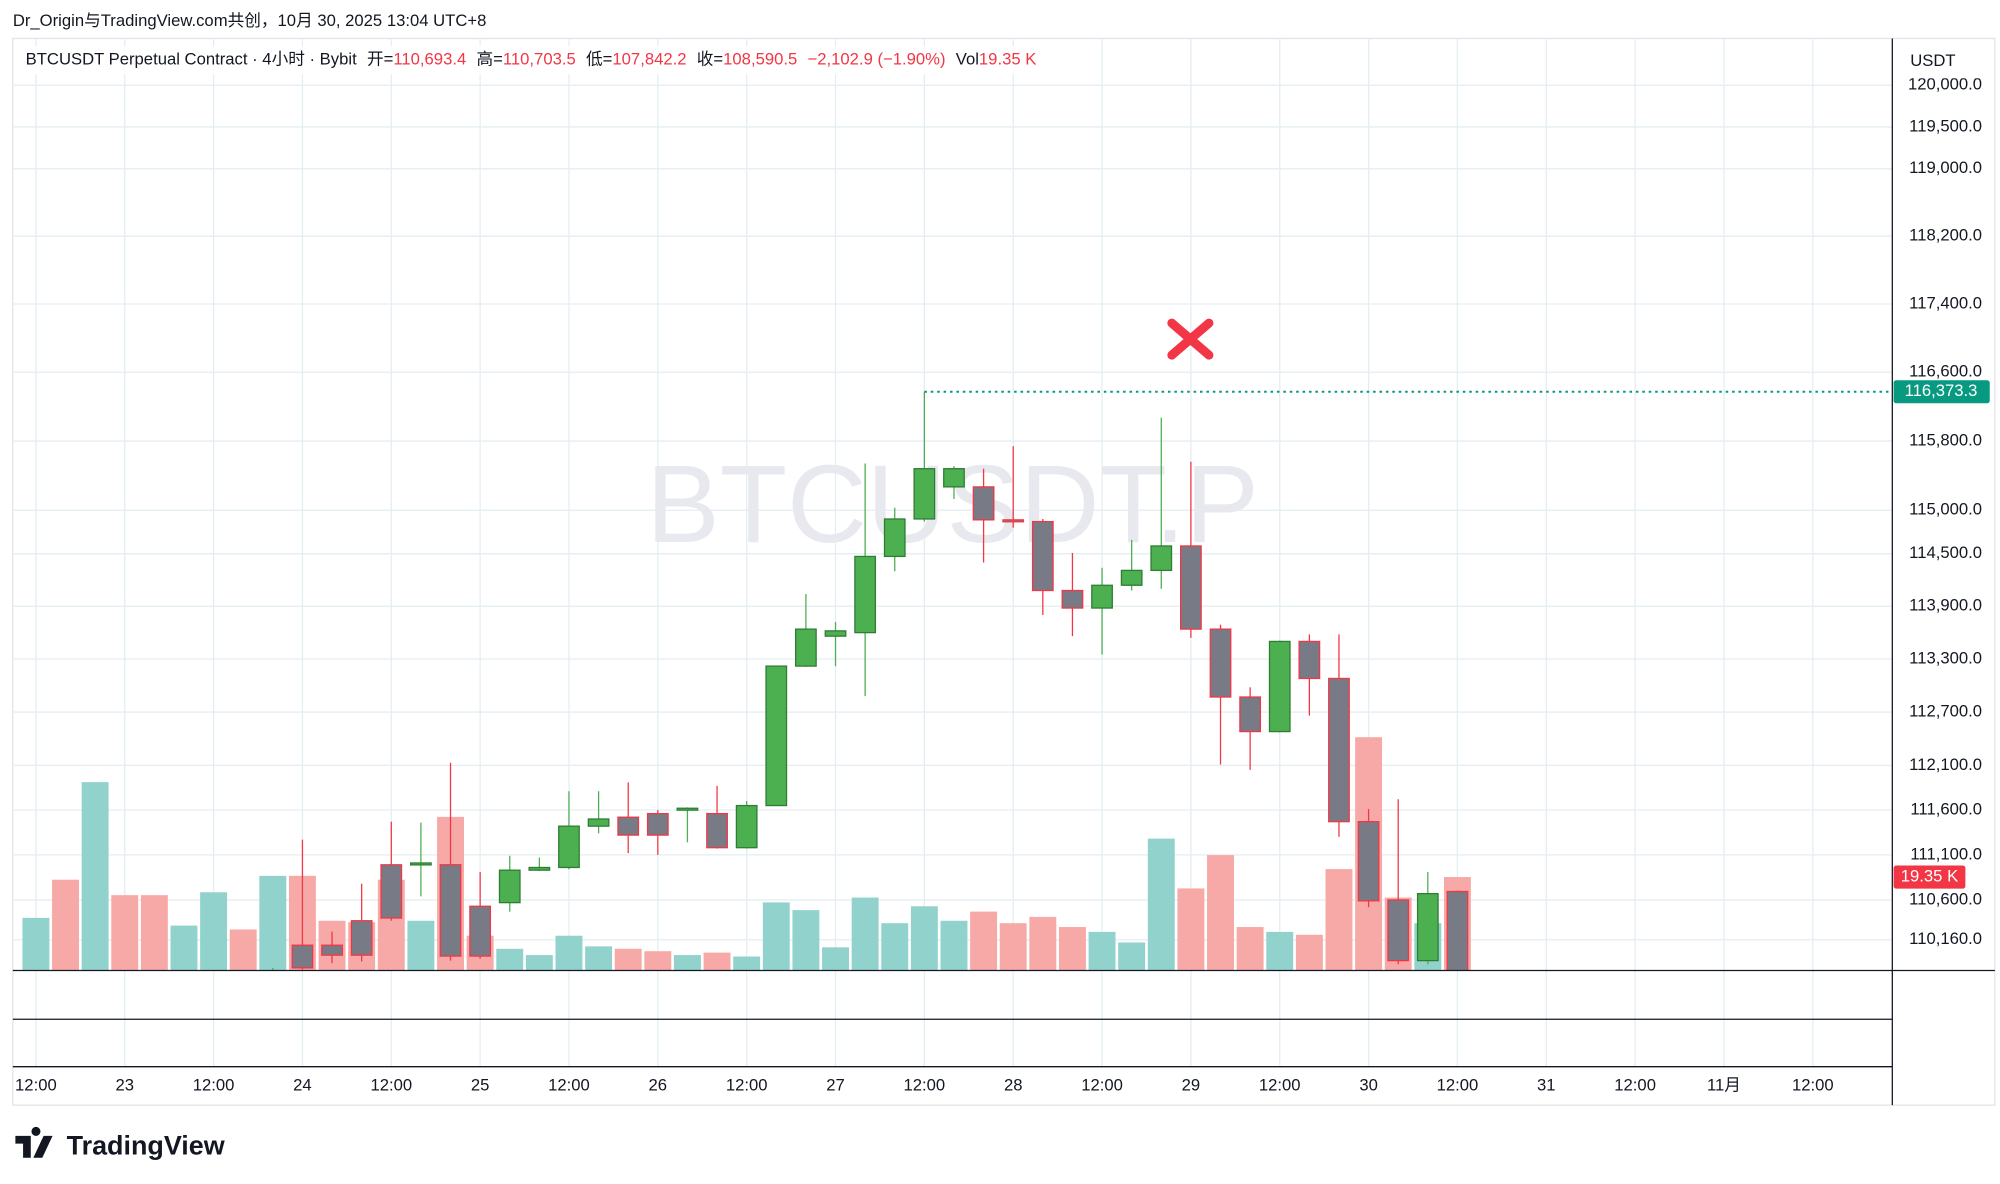 This screenshot has height=1184, width=2000. I want to click on volume-label-bg, so click(1929, 877).